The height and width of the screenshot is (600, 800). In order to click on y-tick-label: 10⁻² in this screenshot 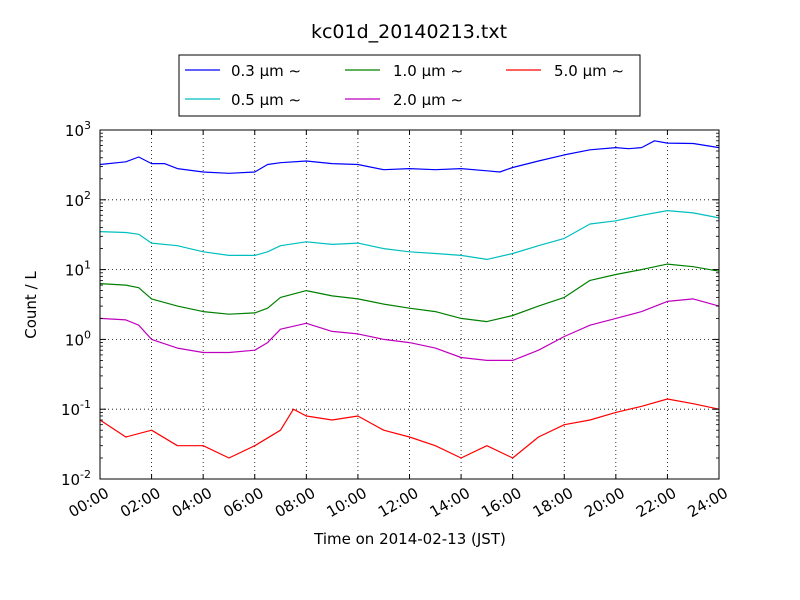, I will do `click(76, 478)`.